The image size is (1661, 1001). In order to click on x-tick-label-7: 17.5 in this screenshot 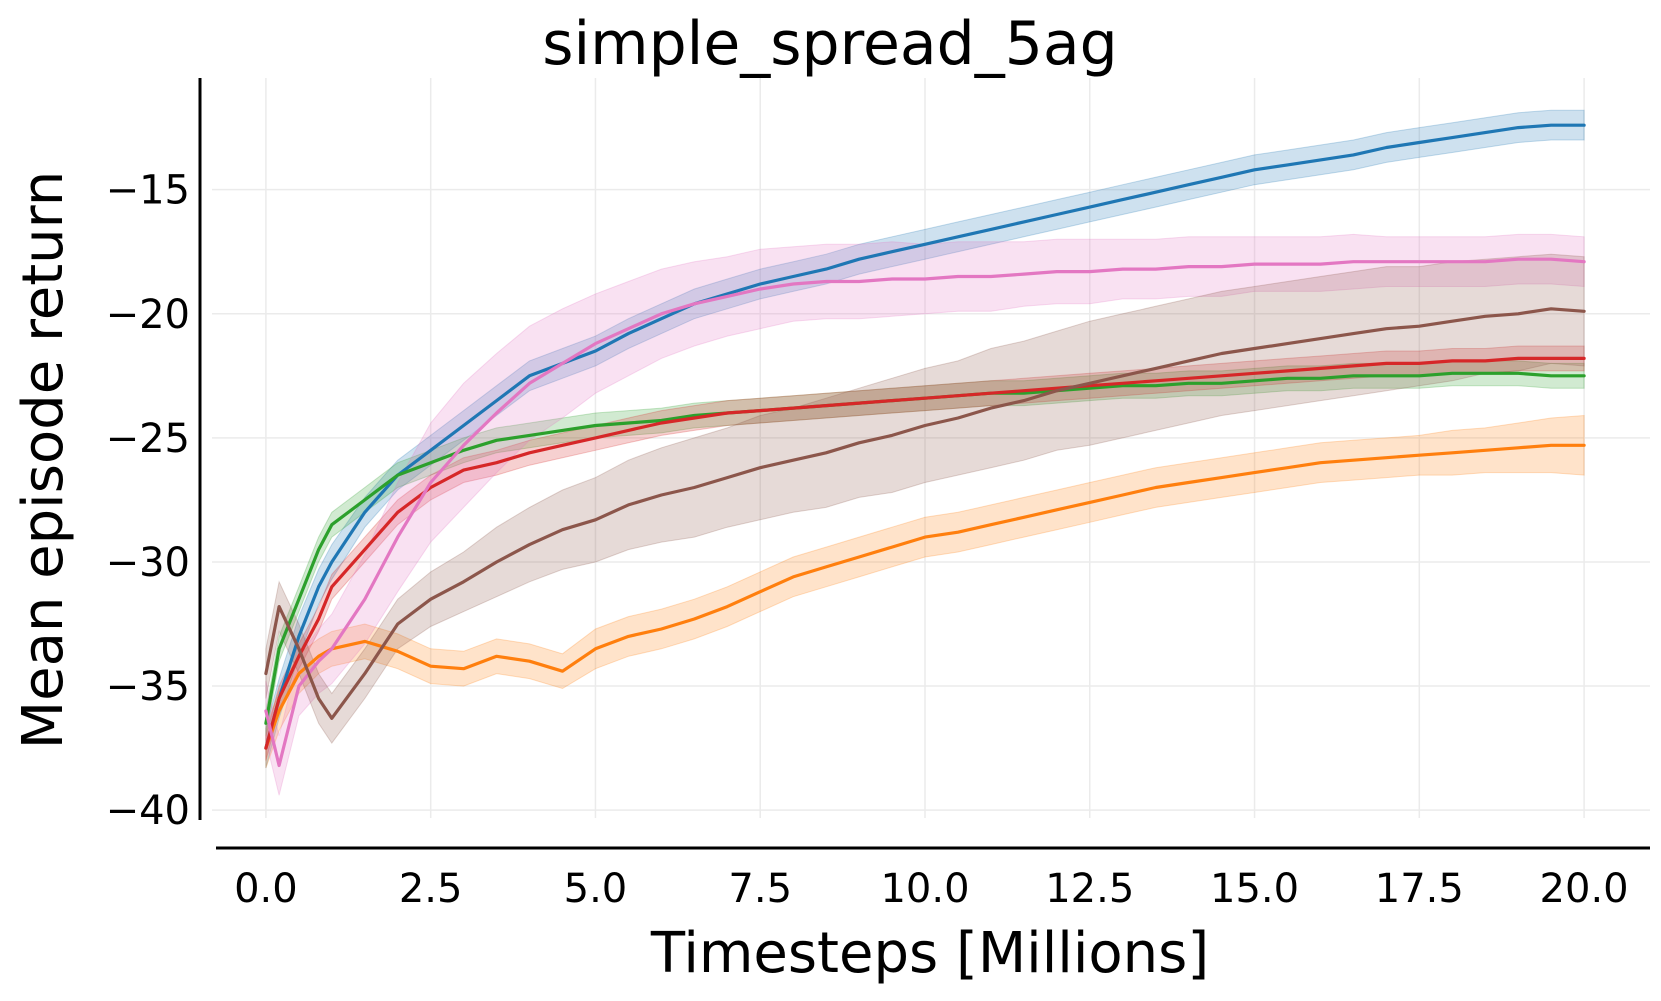, I will do `click(1419, 889)`.